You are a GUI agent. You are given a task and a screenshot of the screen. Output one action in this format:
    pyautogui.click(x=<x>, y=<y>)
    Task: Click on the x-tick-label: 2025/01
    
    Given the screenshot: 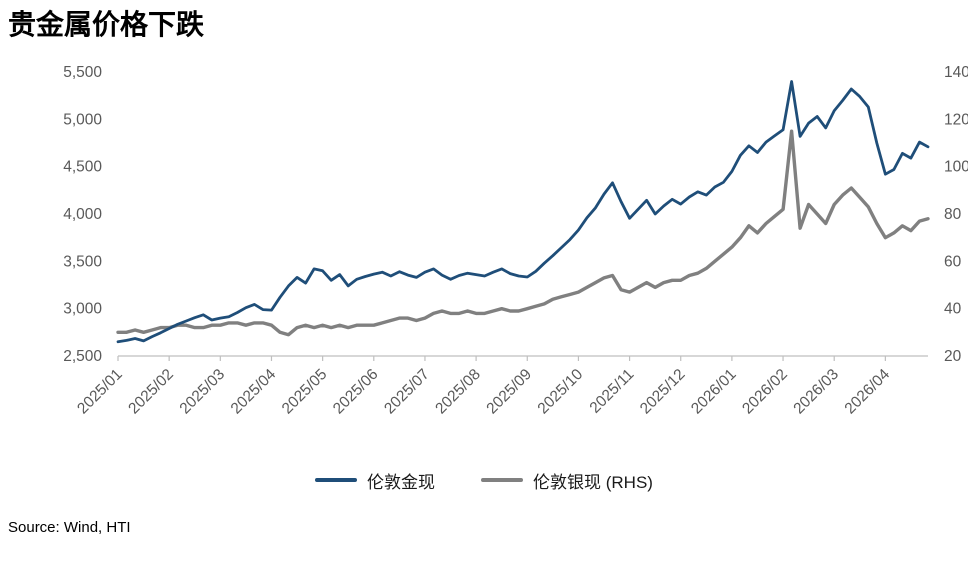 What is the action you would take?
    pyautogui.click(x=100, y=391)
    